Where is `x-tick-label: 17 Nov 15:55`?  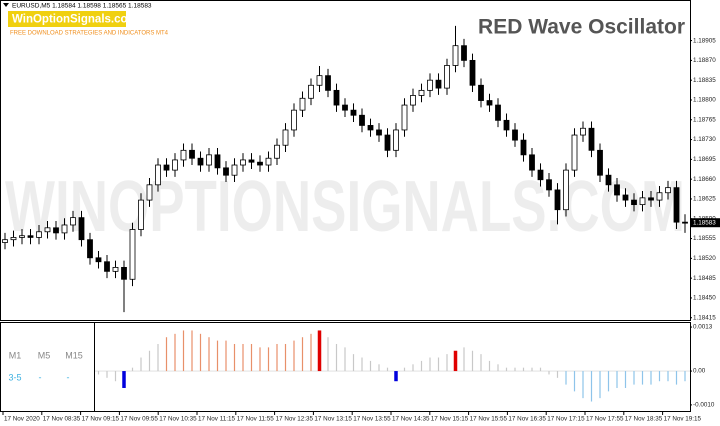 x-tick-label: 17 Nov 15:55 is located at coordinates (489, 419).